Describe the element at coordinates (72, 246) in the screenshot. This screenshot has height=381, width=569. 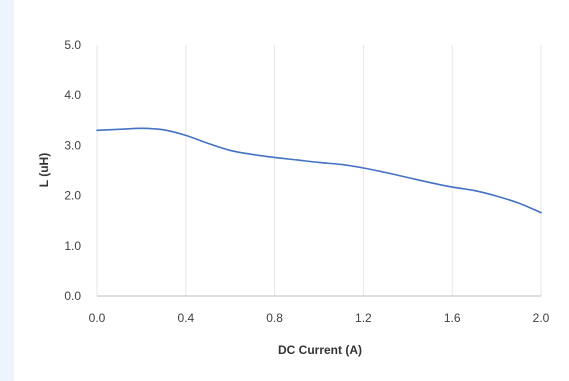
I see `y-tick-label: 1.0` at that location.